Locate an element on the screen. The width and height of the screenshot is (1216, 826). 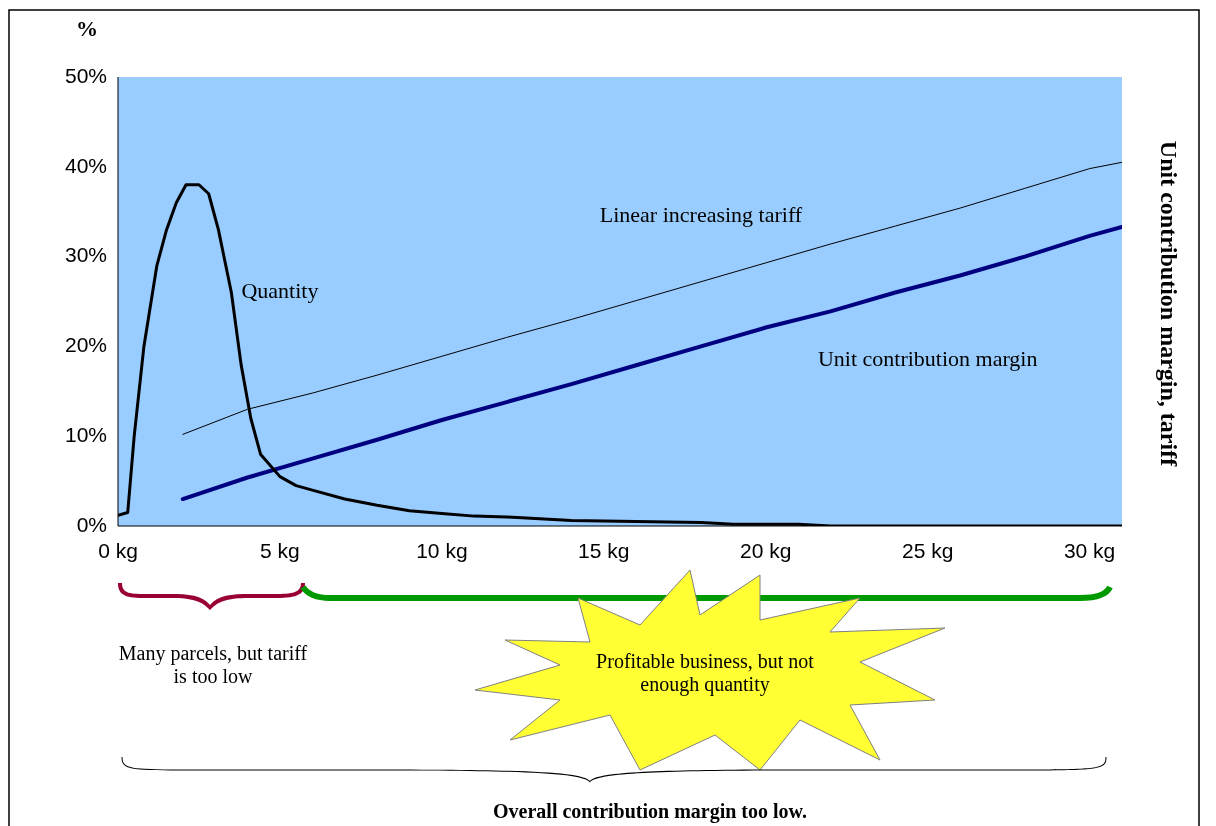
y2-axis-title: Unit contribution margin, tariff is located at coordinates (1168, 304).